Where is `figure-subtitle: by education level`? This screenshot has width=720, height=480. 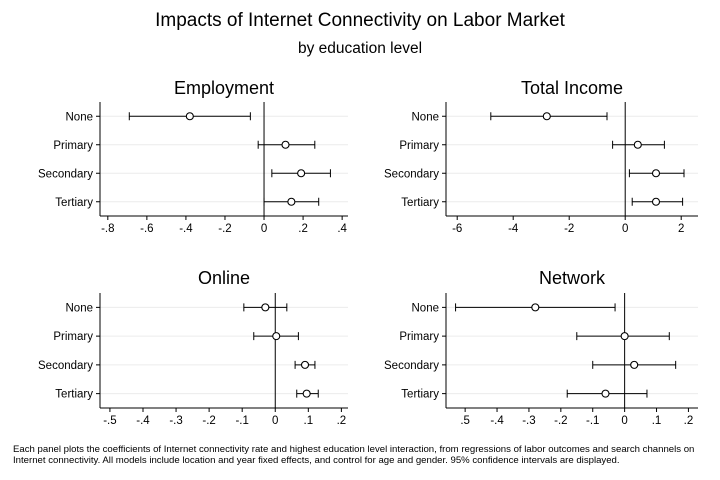
figure-subtitle: by education level is located at coordinates (360, 48).